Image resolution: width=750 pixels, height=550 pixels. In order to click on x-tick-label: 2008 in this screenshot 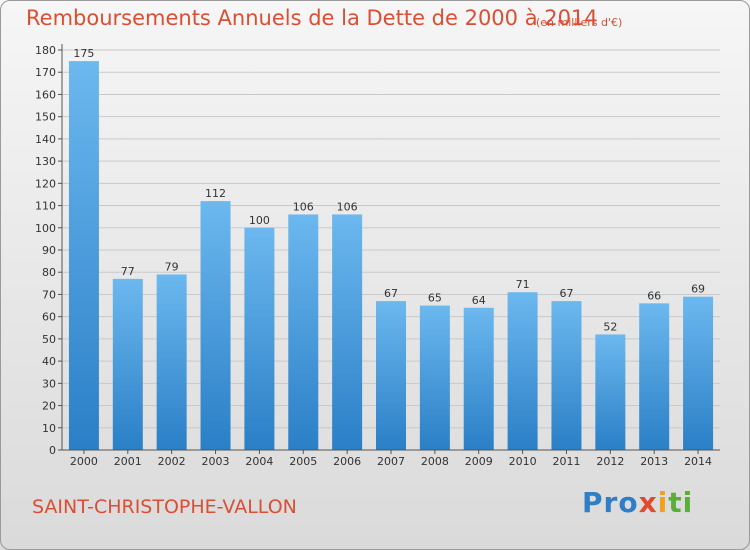, I will do `click(435, 461)`.